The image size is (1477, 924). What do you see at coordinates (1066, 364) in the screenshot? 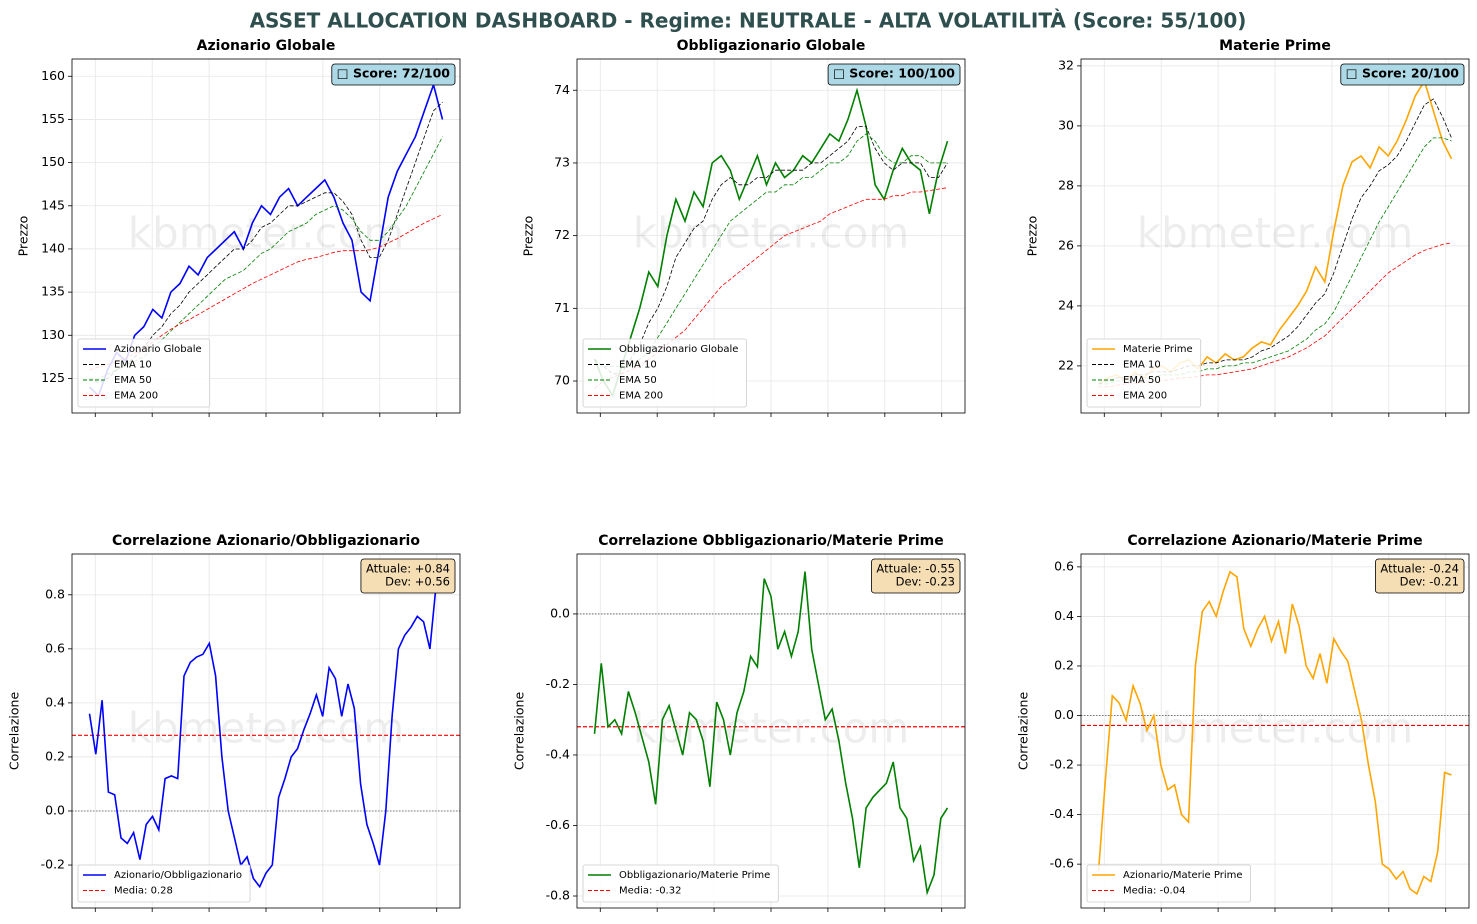
I see `y-tick-label: 22` at bounding box center [1066, 364].